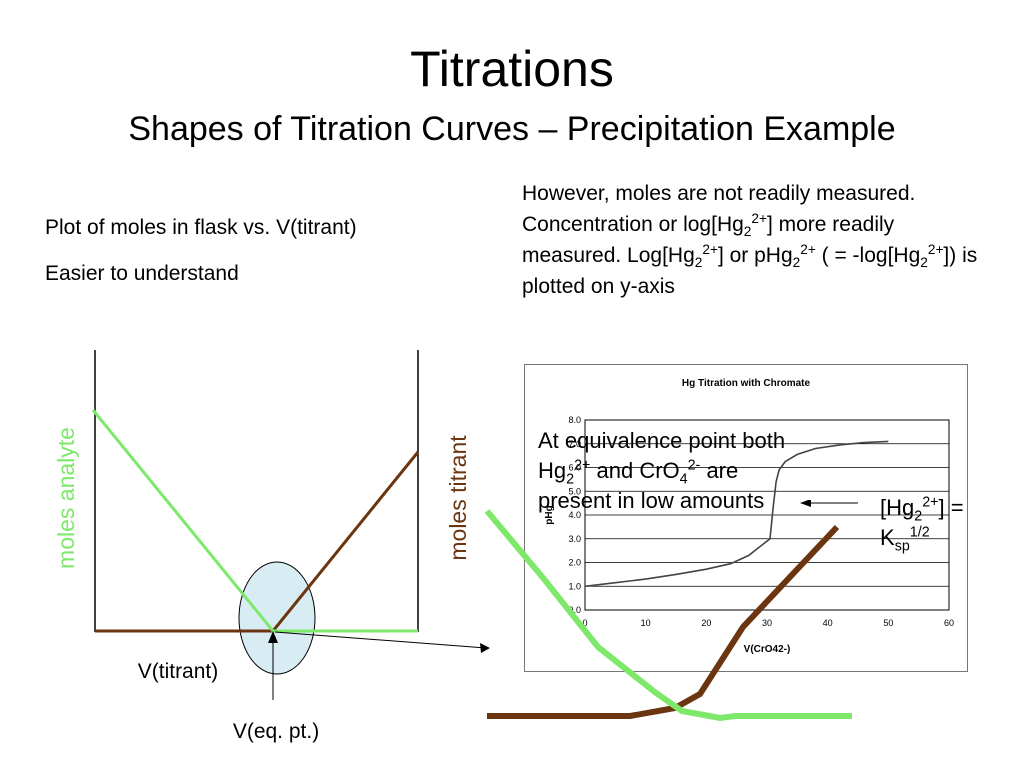 The height and width of the screenshot is (768, 1024). What do you see at coordinates (828, 623) in the screenshot?
I see `x-tick-label: 40` at bounding box center [828, 623].